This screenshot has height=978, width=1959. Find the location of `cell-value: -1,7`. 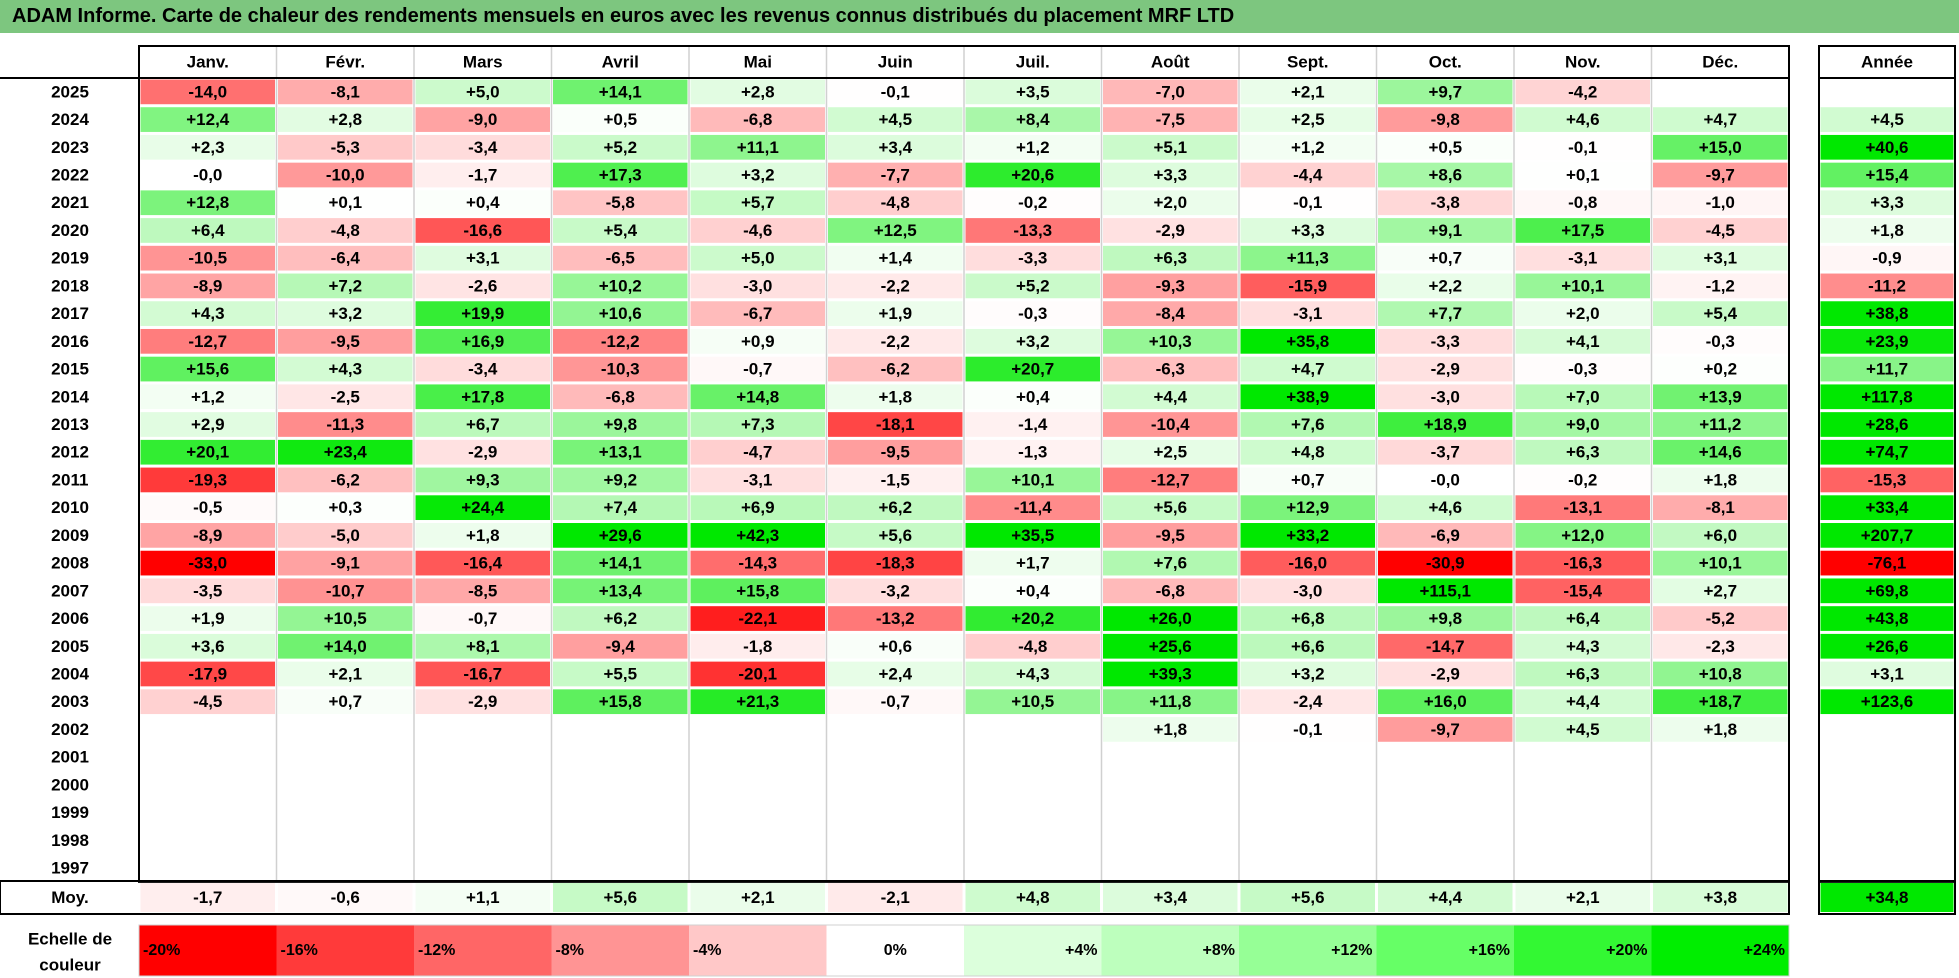

cell-value: -1,7 is located at coordinates (482, 175).